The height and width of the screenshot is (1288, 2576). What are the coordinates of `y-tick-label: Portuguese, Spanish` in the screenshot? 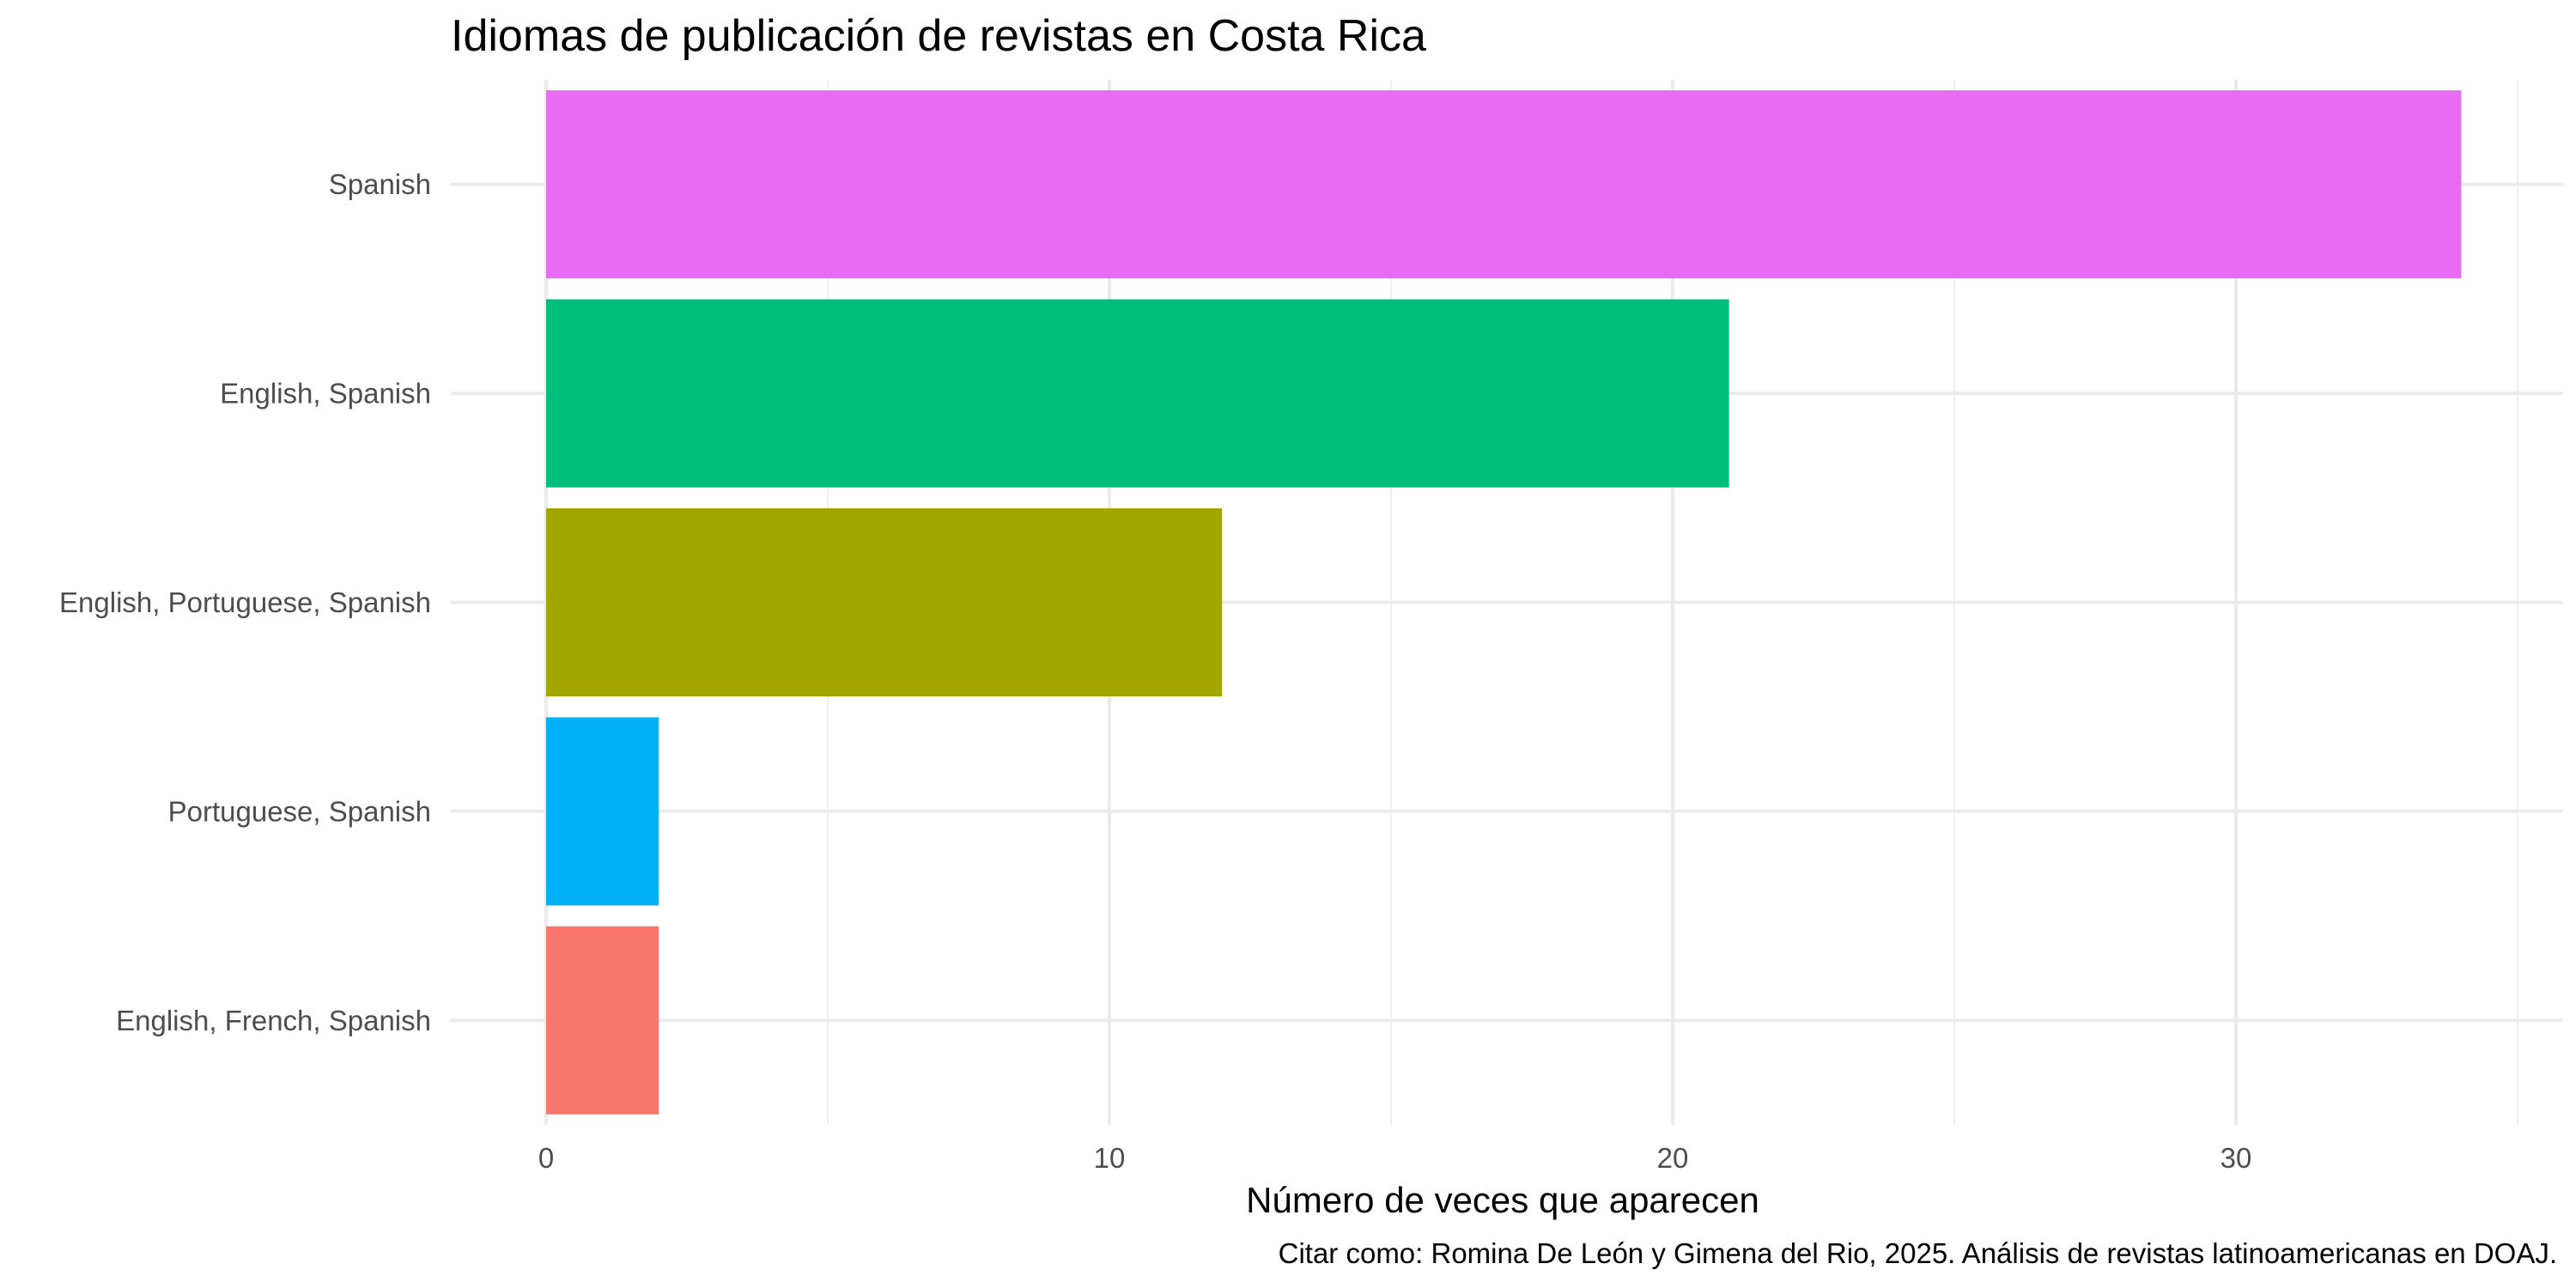 It's located at (300, 811).